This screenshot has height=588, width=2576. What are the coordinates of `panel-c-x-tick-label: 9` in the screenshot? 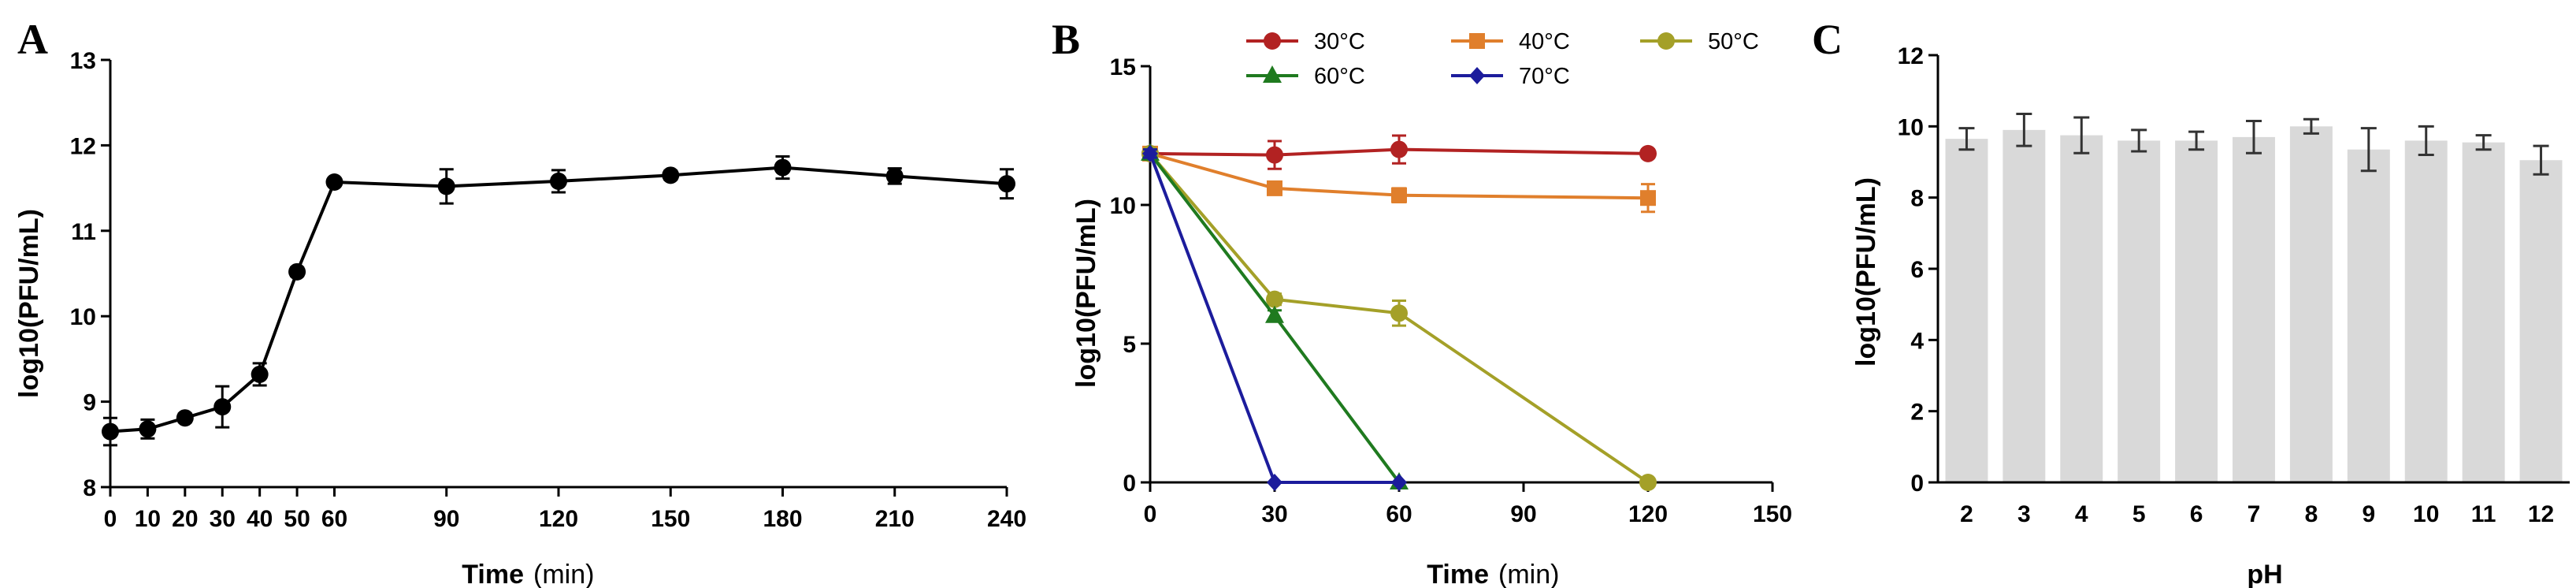 It's located at (2368, 514).